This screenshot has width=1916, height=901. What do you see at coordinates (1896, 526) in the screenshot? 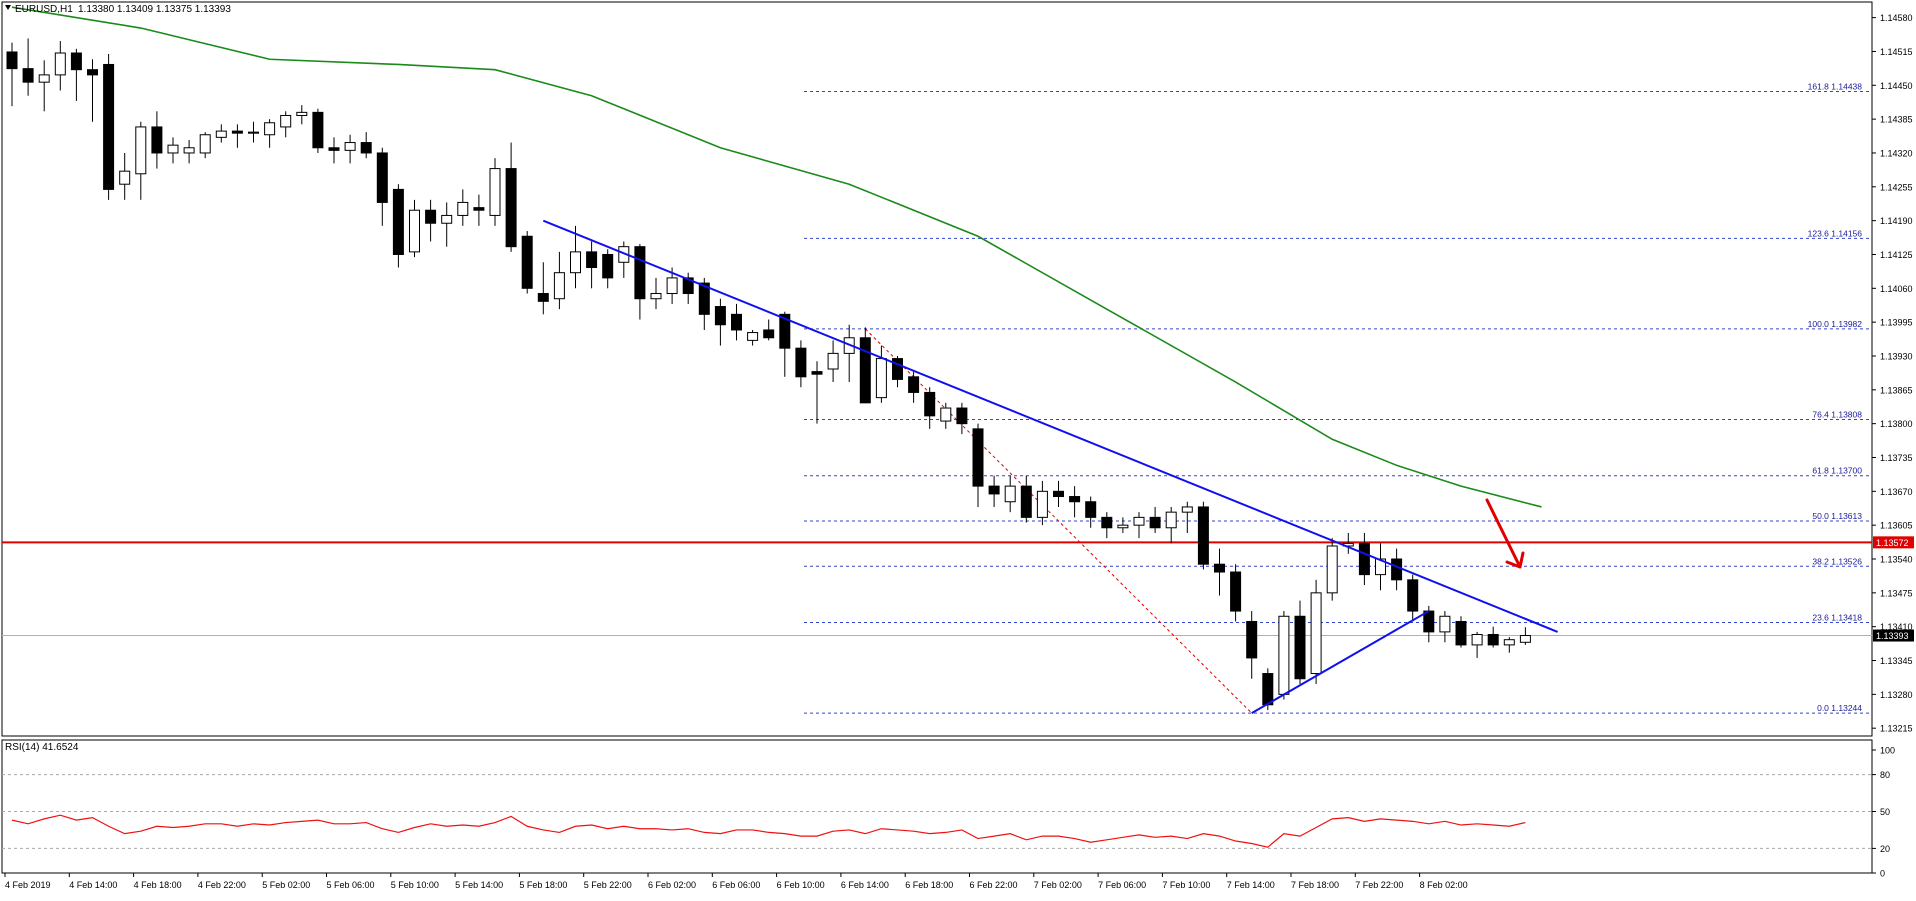
I see `price-tick-label: 1.13605` at bounding box center [1896, 526].